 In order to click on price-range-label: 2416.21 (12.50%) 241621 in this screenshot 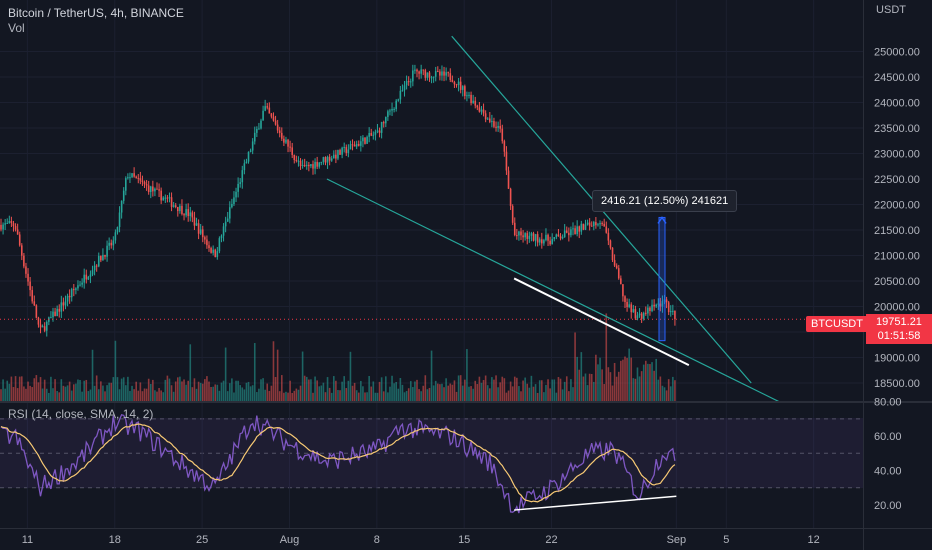, I will do `click(665, 201)`.